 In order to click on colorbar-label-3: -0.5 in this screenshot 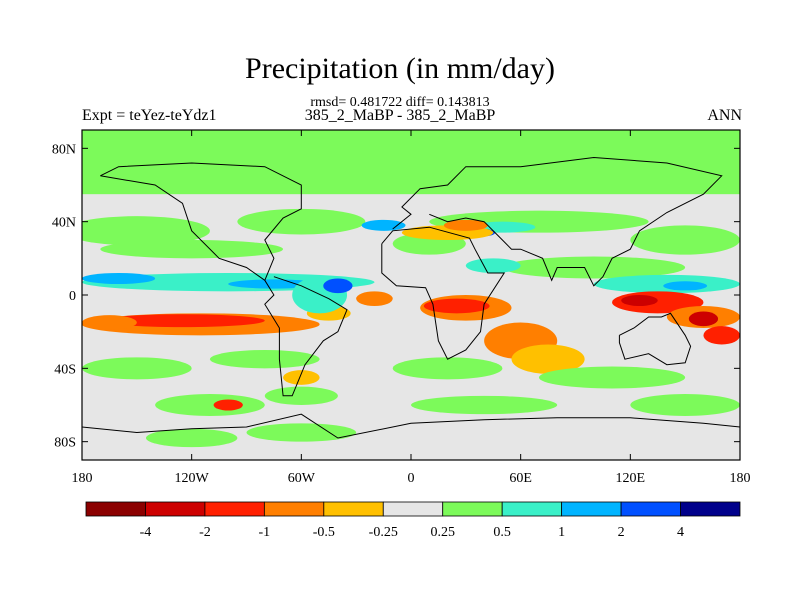, I will do `click(324, 532)`.